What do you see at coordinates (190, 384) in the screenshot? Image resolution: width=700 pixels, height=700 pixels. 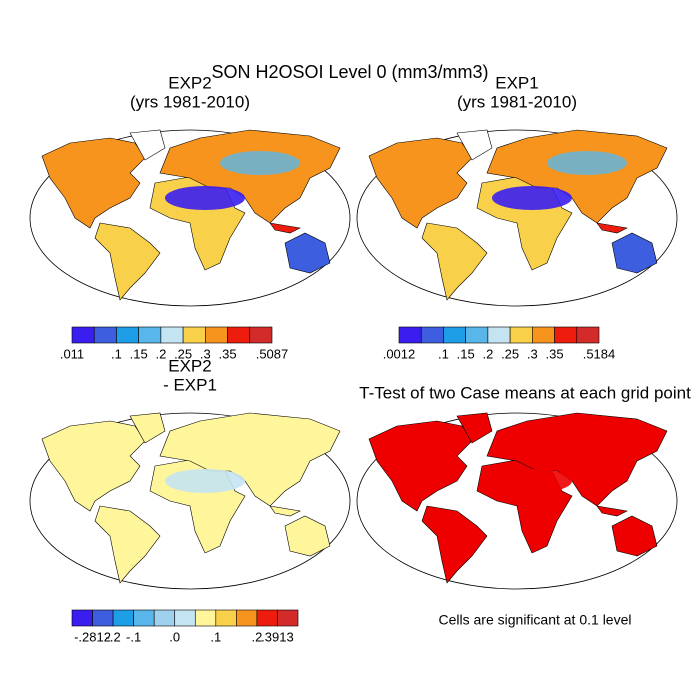 I see `panel-title: - EXP1` at bounding box center [190, 384].